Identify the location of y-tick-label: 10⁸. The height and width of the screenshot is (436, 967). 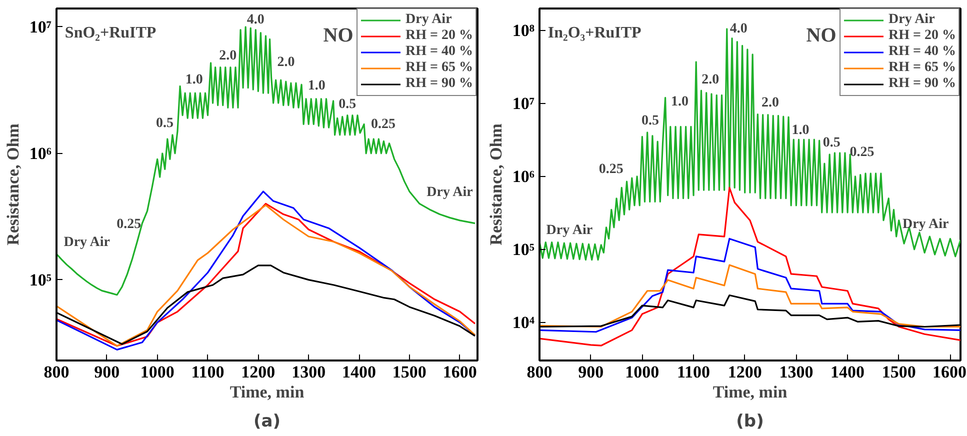
(523, 30).